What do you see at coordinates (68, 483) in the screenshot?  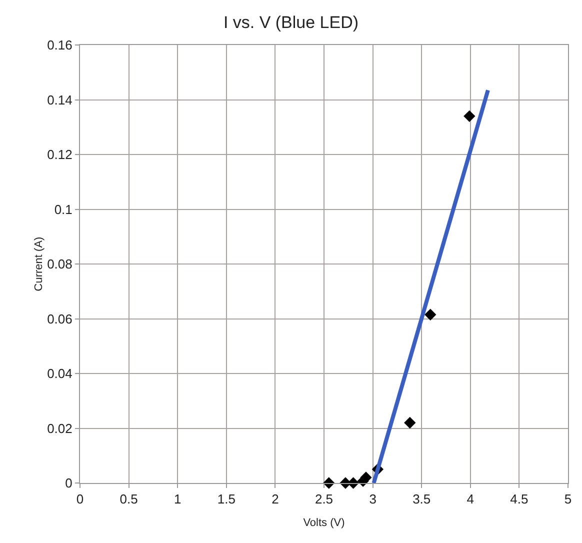 I see `y-tick-label: 0` at bounding box center [68, 483].